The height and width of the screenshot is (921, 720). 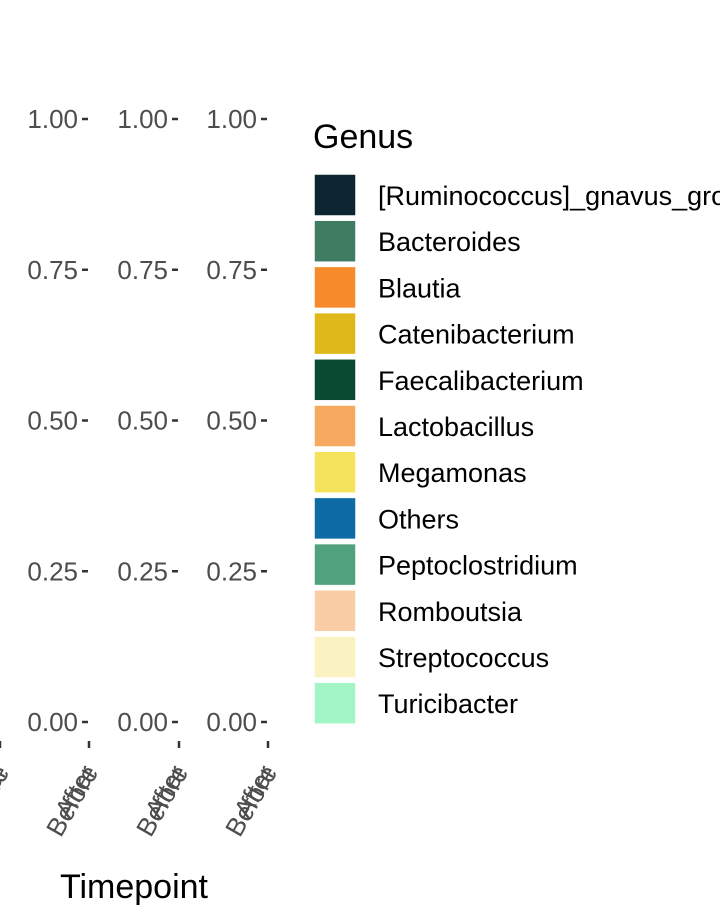 I want to click on legend-label: Turicibacter, so click(x=448, y=704).